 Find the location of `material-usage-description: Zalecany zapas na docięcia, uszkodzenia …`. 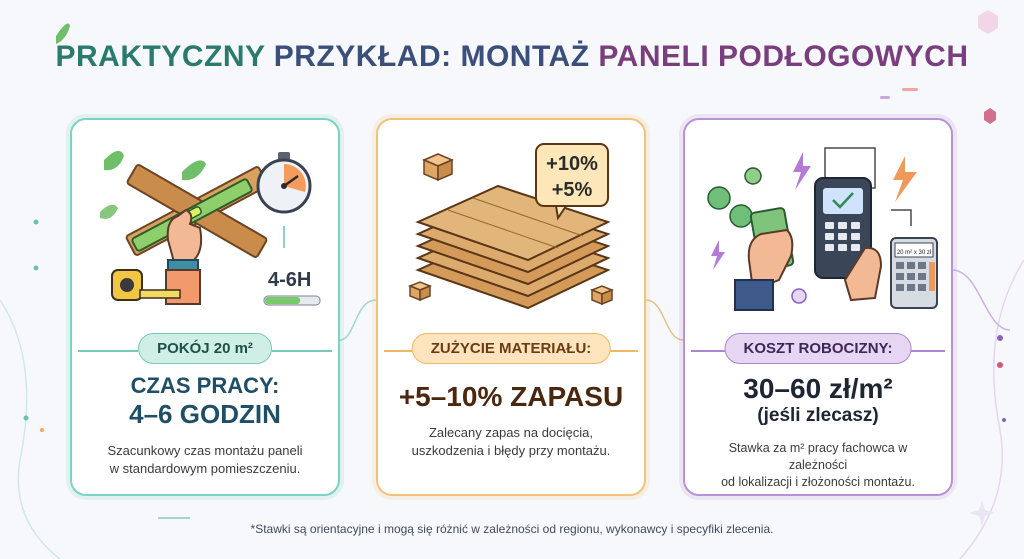

material-usage-description: Zalecany zapas na docięcia, uszkodzenia … is located at coordinates (511, 441).